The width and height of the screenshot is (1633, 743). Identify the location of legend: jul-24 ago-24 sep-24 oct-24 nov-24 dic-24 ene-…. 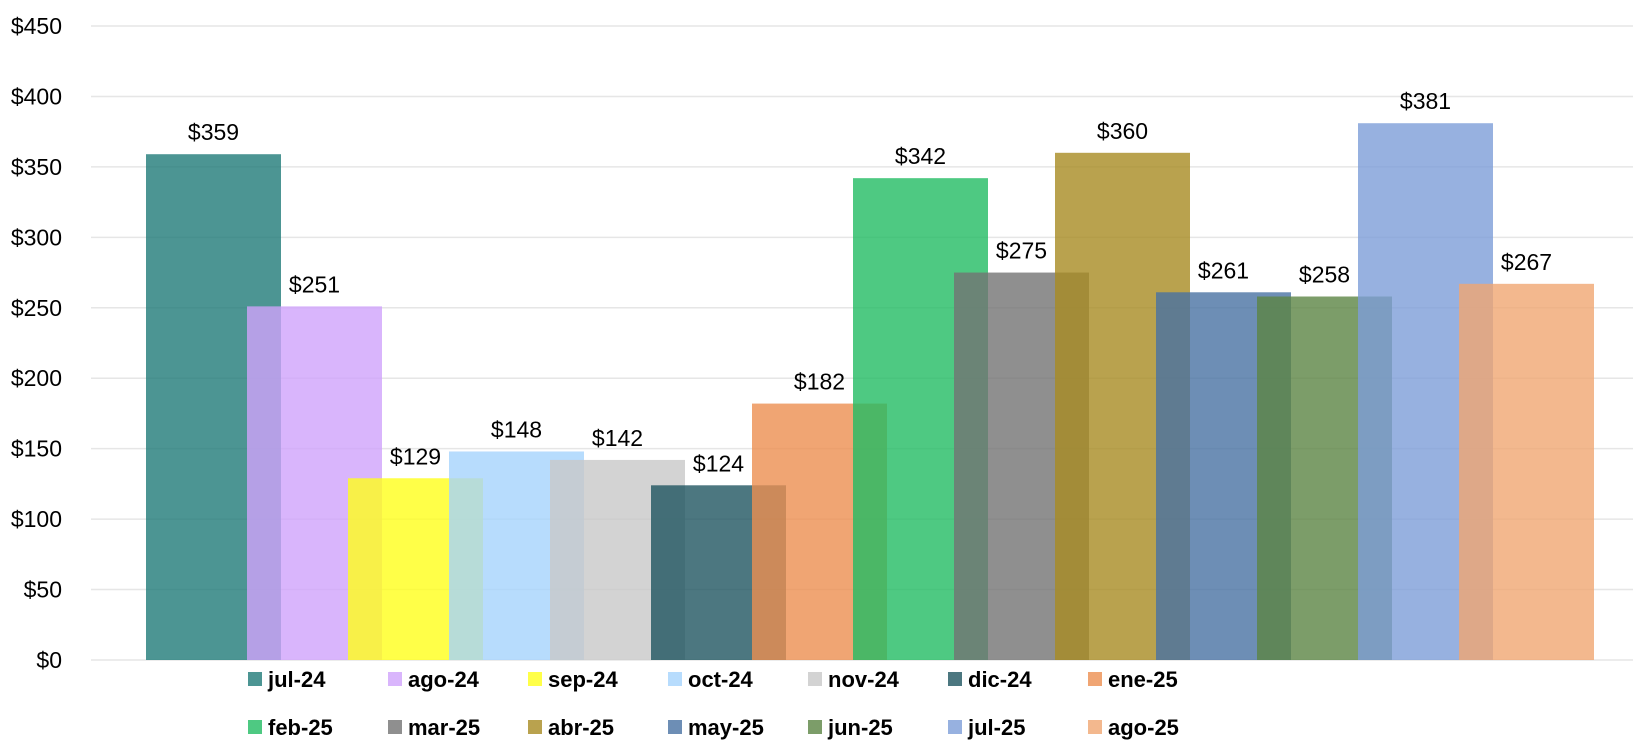
(713, 703).